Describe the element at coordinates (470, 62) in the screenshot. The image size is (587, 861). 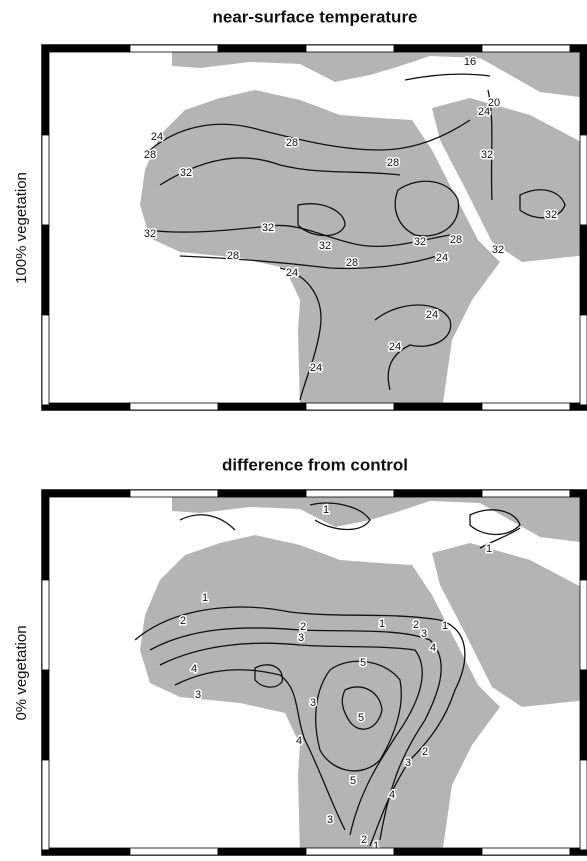
I see `contour-label: 16` at that location.